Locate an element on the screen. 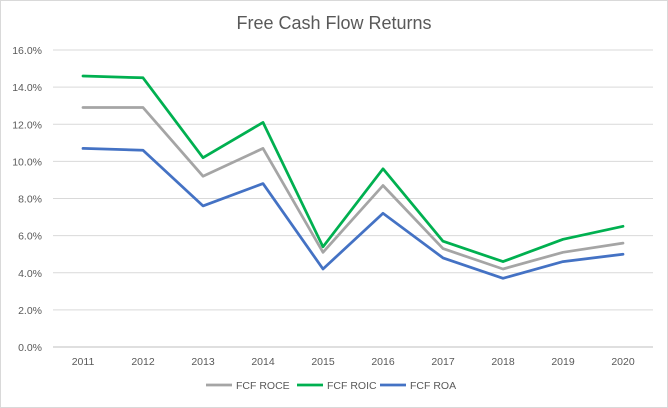 The height and width of the screenshot is (408, 668). y-tick-label: 16.0% is located at coordinates (27, 51).